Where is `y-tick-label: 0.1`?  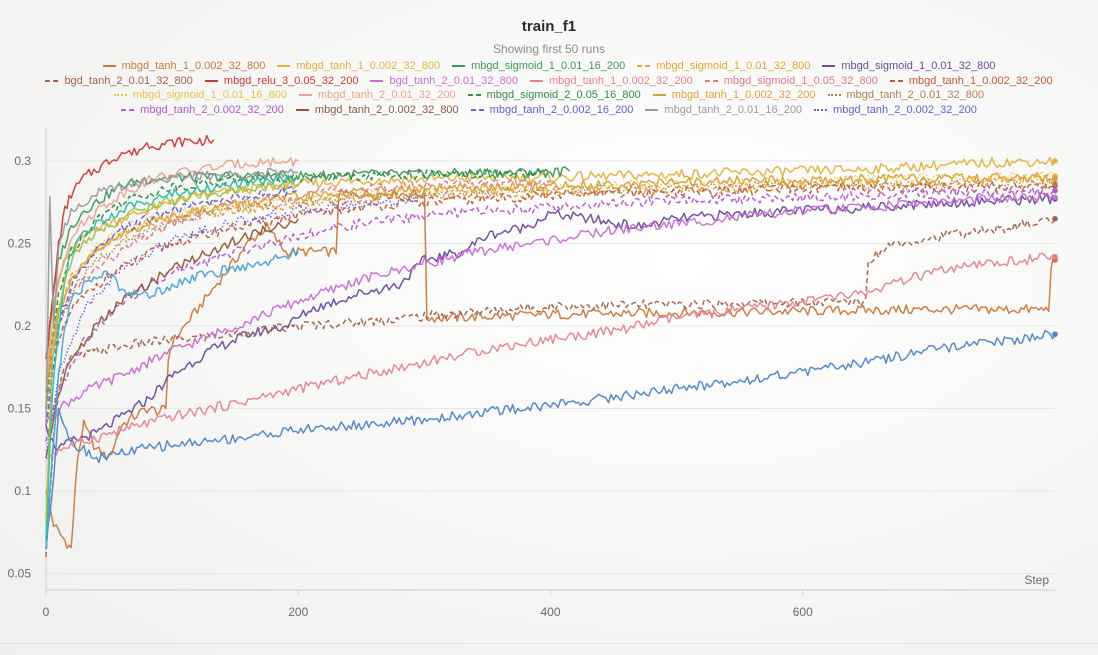 y-tick-label: 0.1 is located at coordinates (22, 491).